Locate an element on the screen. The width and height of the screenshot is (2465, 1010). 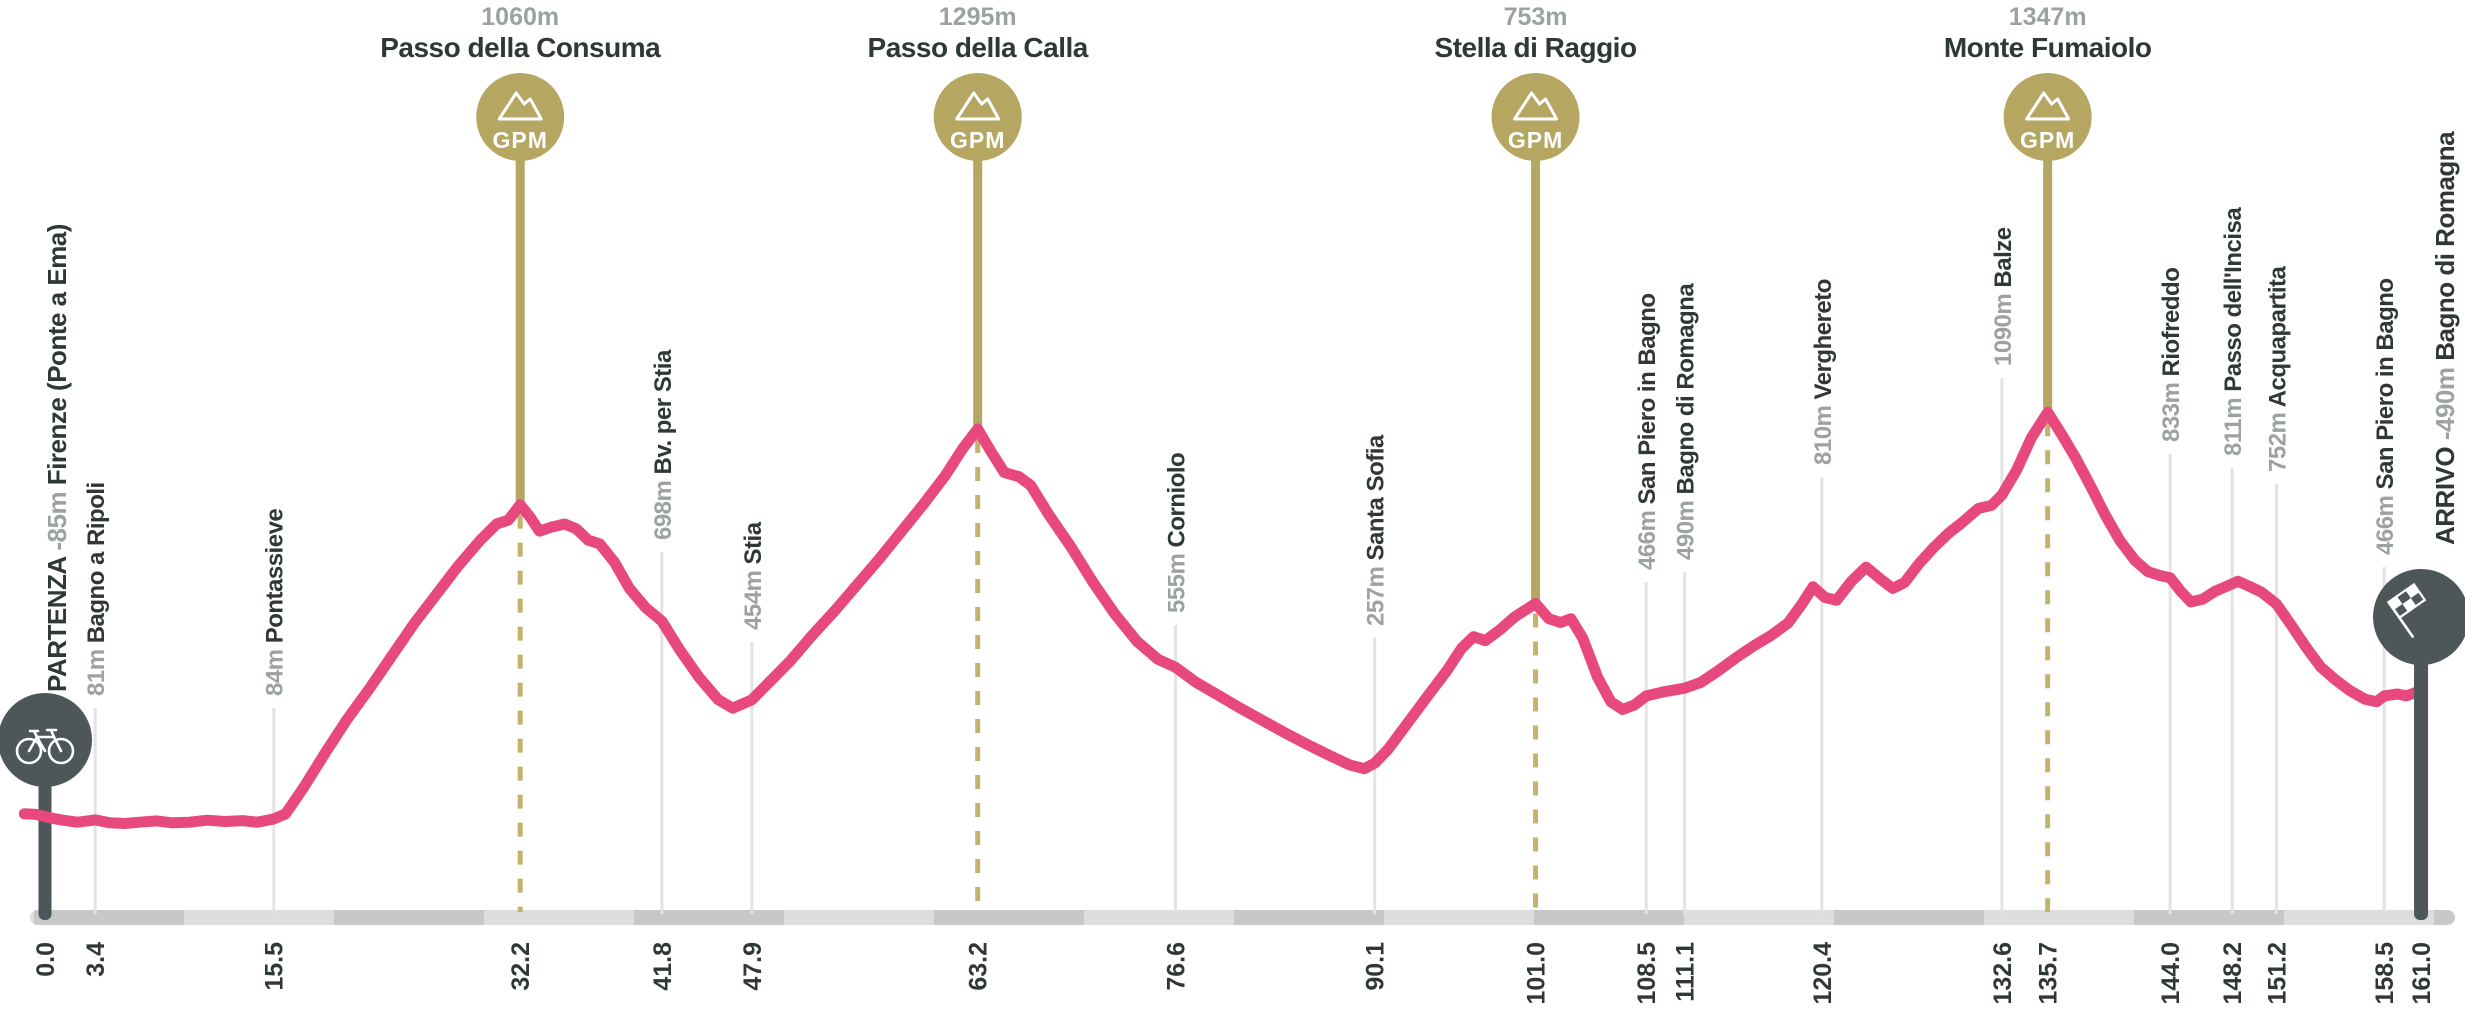
waypoint-label: 752m Acquapartita is located at coordinates (2277, 368).